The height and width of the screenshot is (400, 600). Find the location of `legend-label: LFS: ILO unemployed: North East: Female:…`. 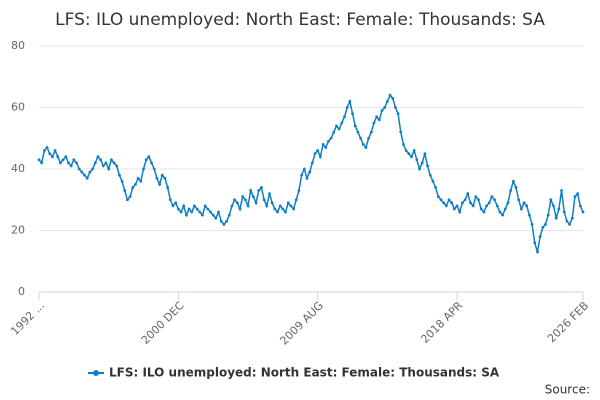

legend-label: LFS: ILO unemployed: North East: Female:… is located at coordinates (304, 373).